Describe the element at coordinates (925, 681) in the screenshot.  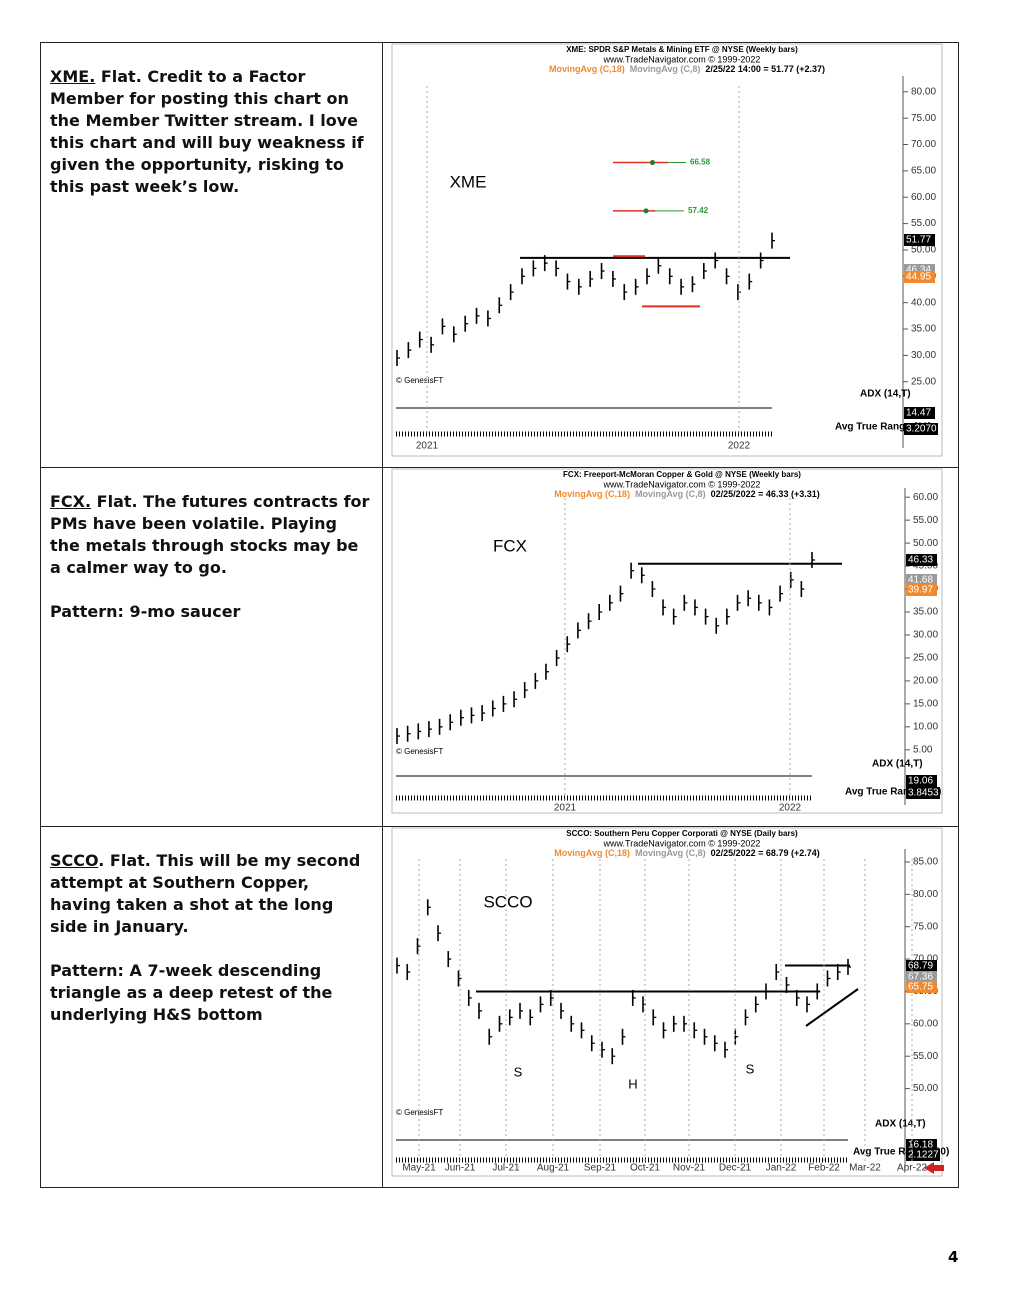
I see `y-tick-label: 20.00` at that location.